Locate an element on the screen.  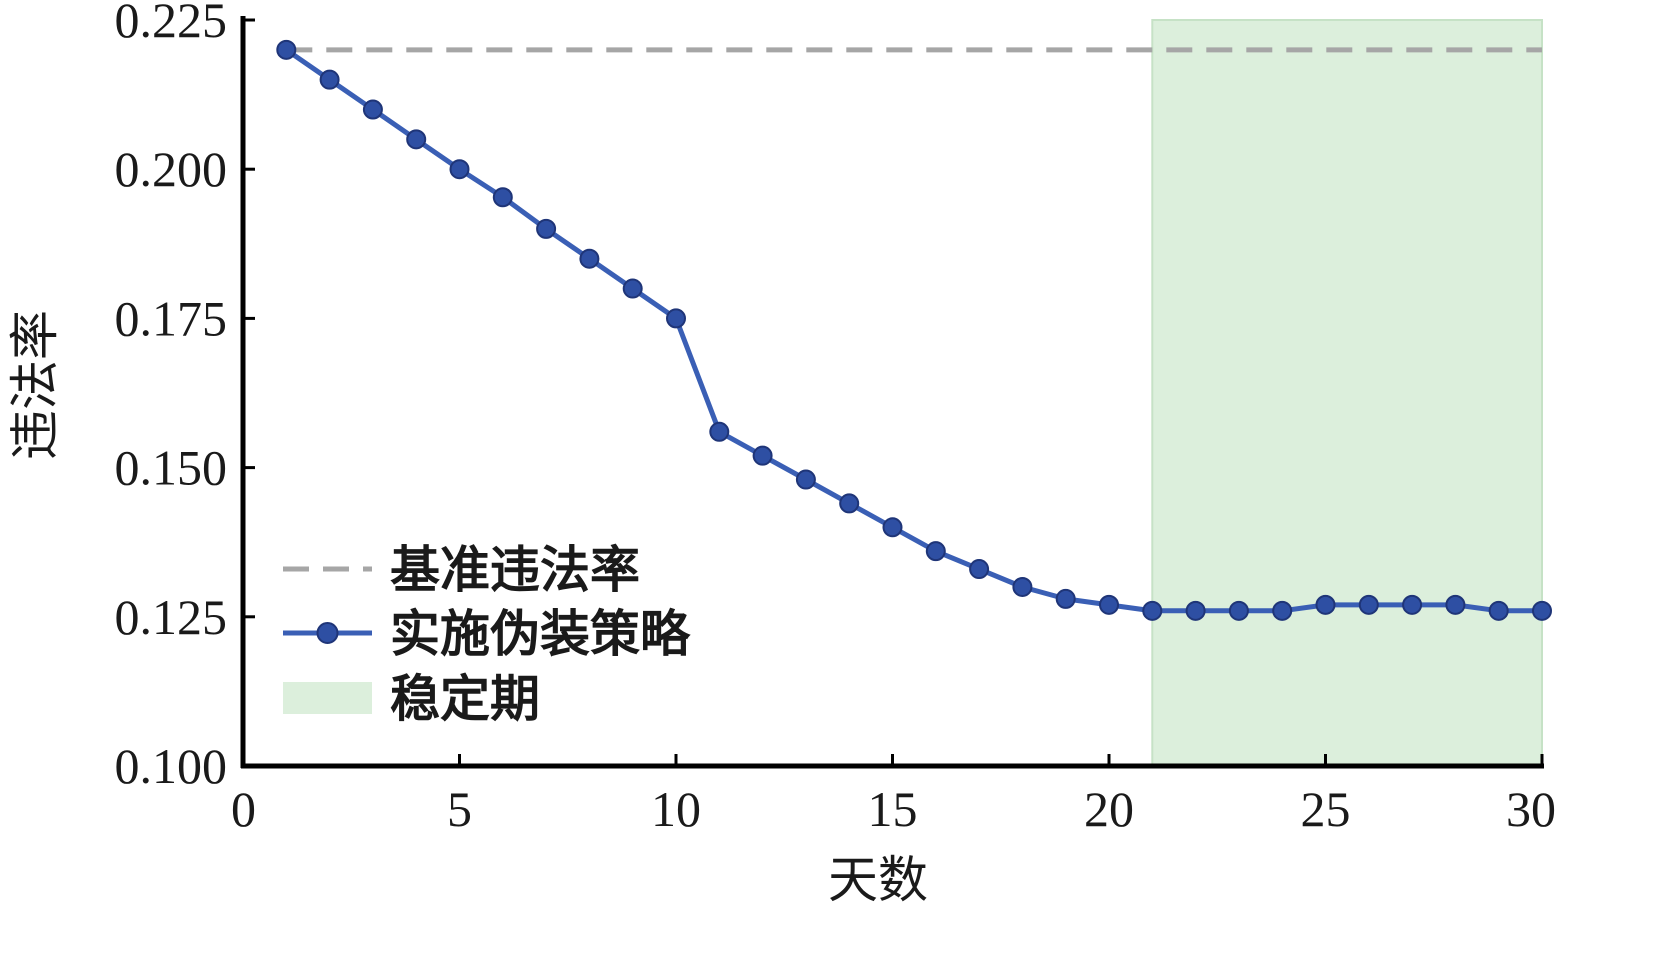
y-tick-label: 0.225 is located at coordinates (171, 24).